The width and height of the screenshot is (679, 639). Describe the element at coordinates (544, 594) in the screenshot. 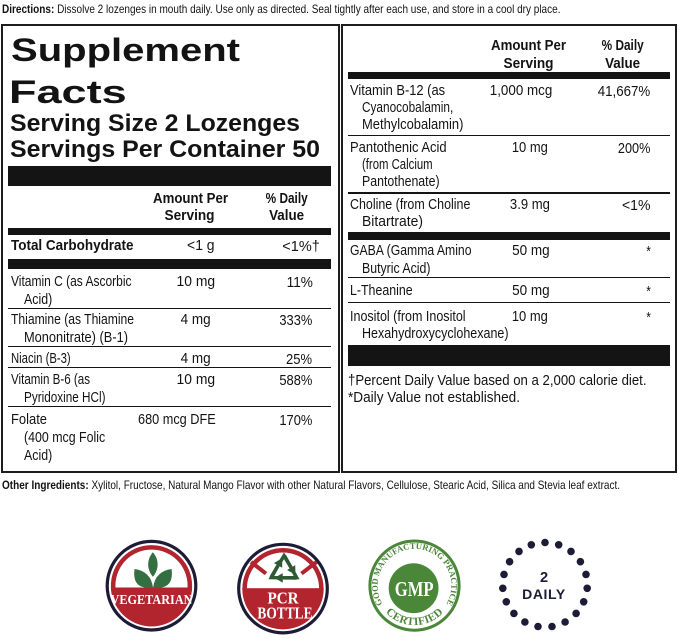

I see `svg-text: DAILY` at that location.